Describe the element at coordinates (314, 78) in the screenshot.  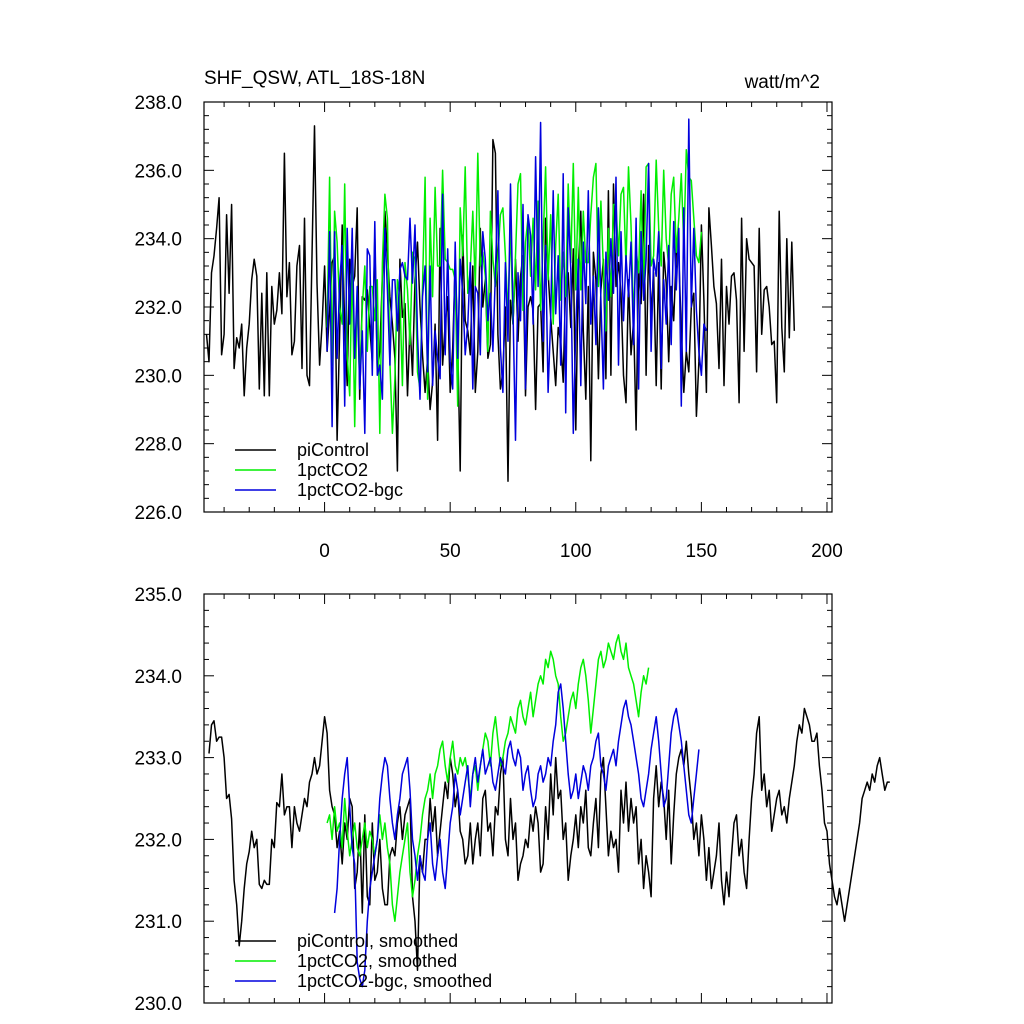
I see `figure-title: SHF_QSW, ATL_18S-18N` at that location.